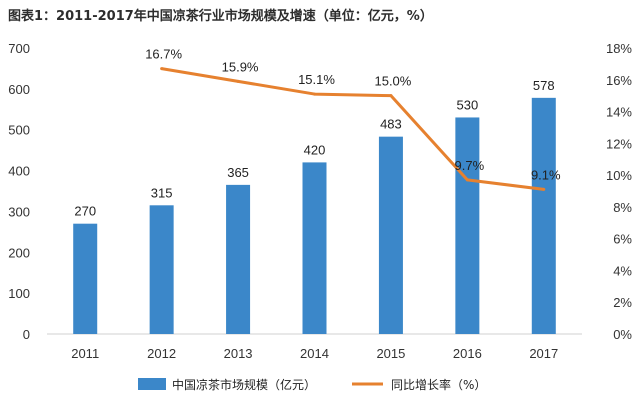 Image resolution: width=640 pixels, height=402 pixels. What do you see at coordinates (619, 112) in the screenshot?
I see `y-right-tick-label: 14%` at bounding box center [619, 112].